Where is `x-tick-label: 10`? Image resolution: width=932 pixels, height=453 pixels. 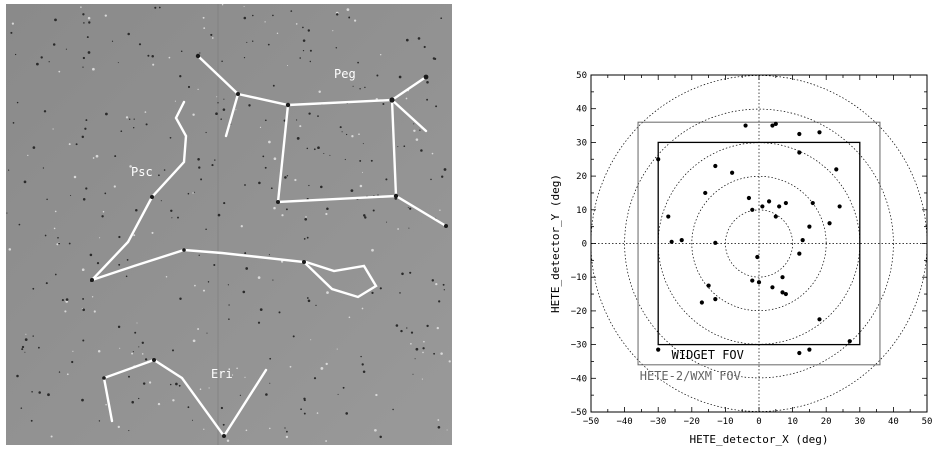 x-tick-label: 10 is located at coordinates (792, 422).